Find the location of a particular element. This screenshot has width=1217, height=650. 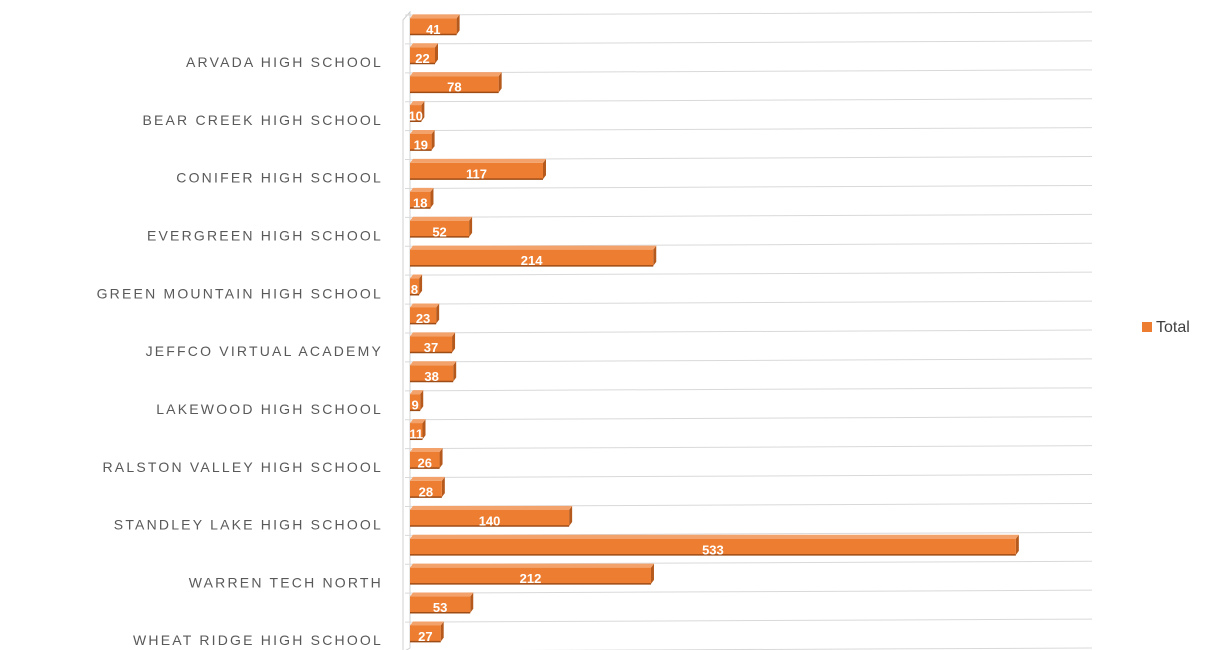

value-label: 23 is located at coordinates (423, 318).